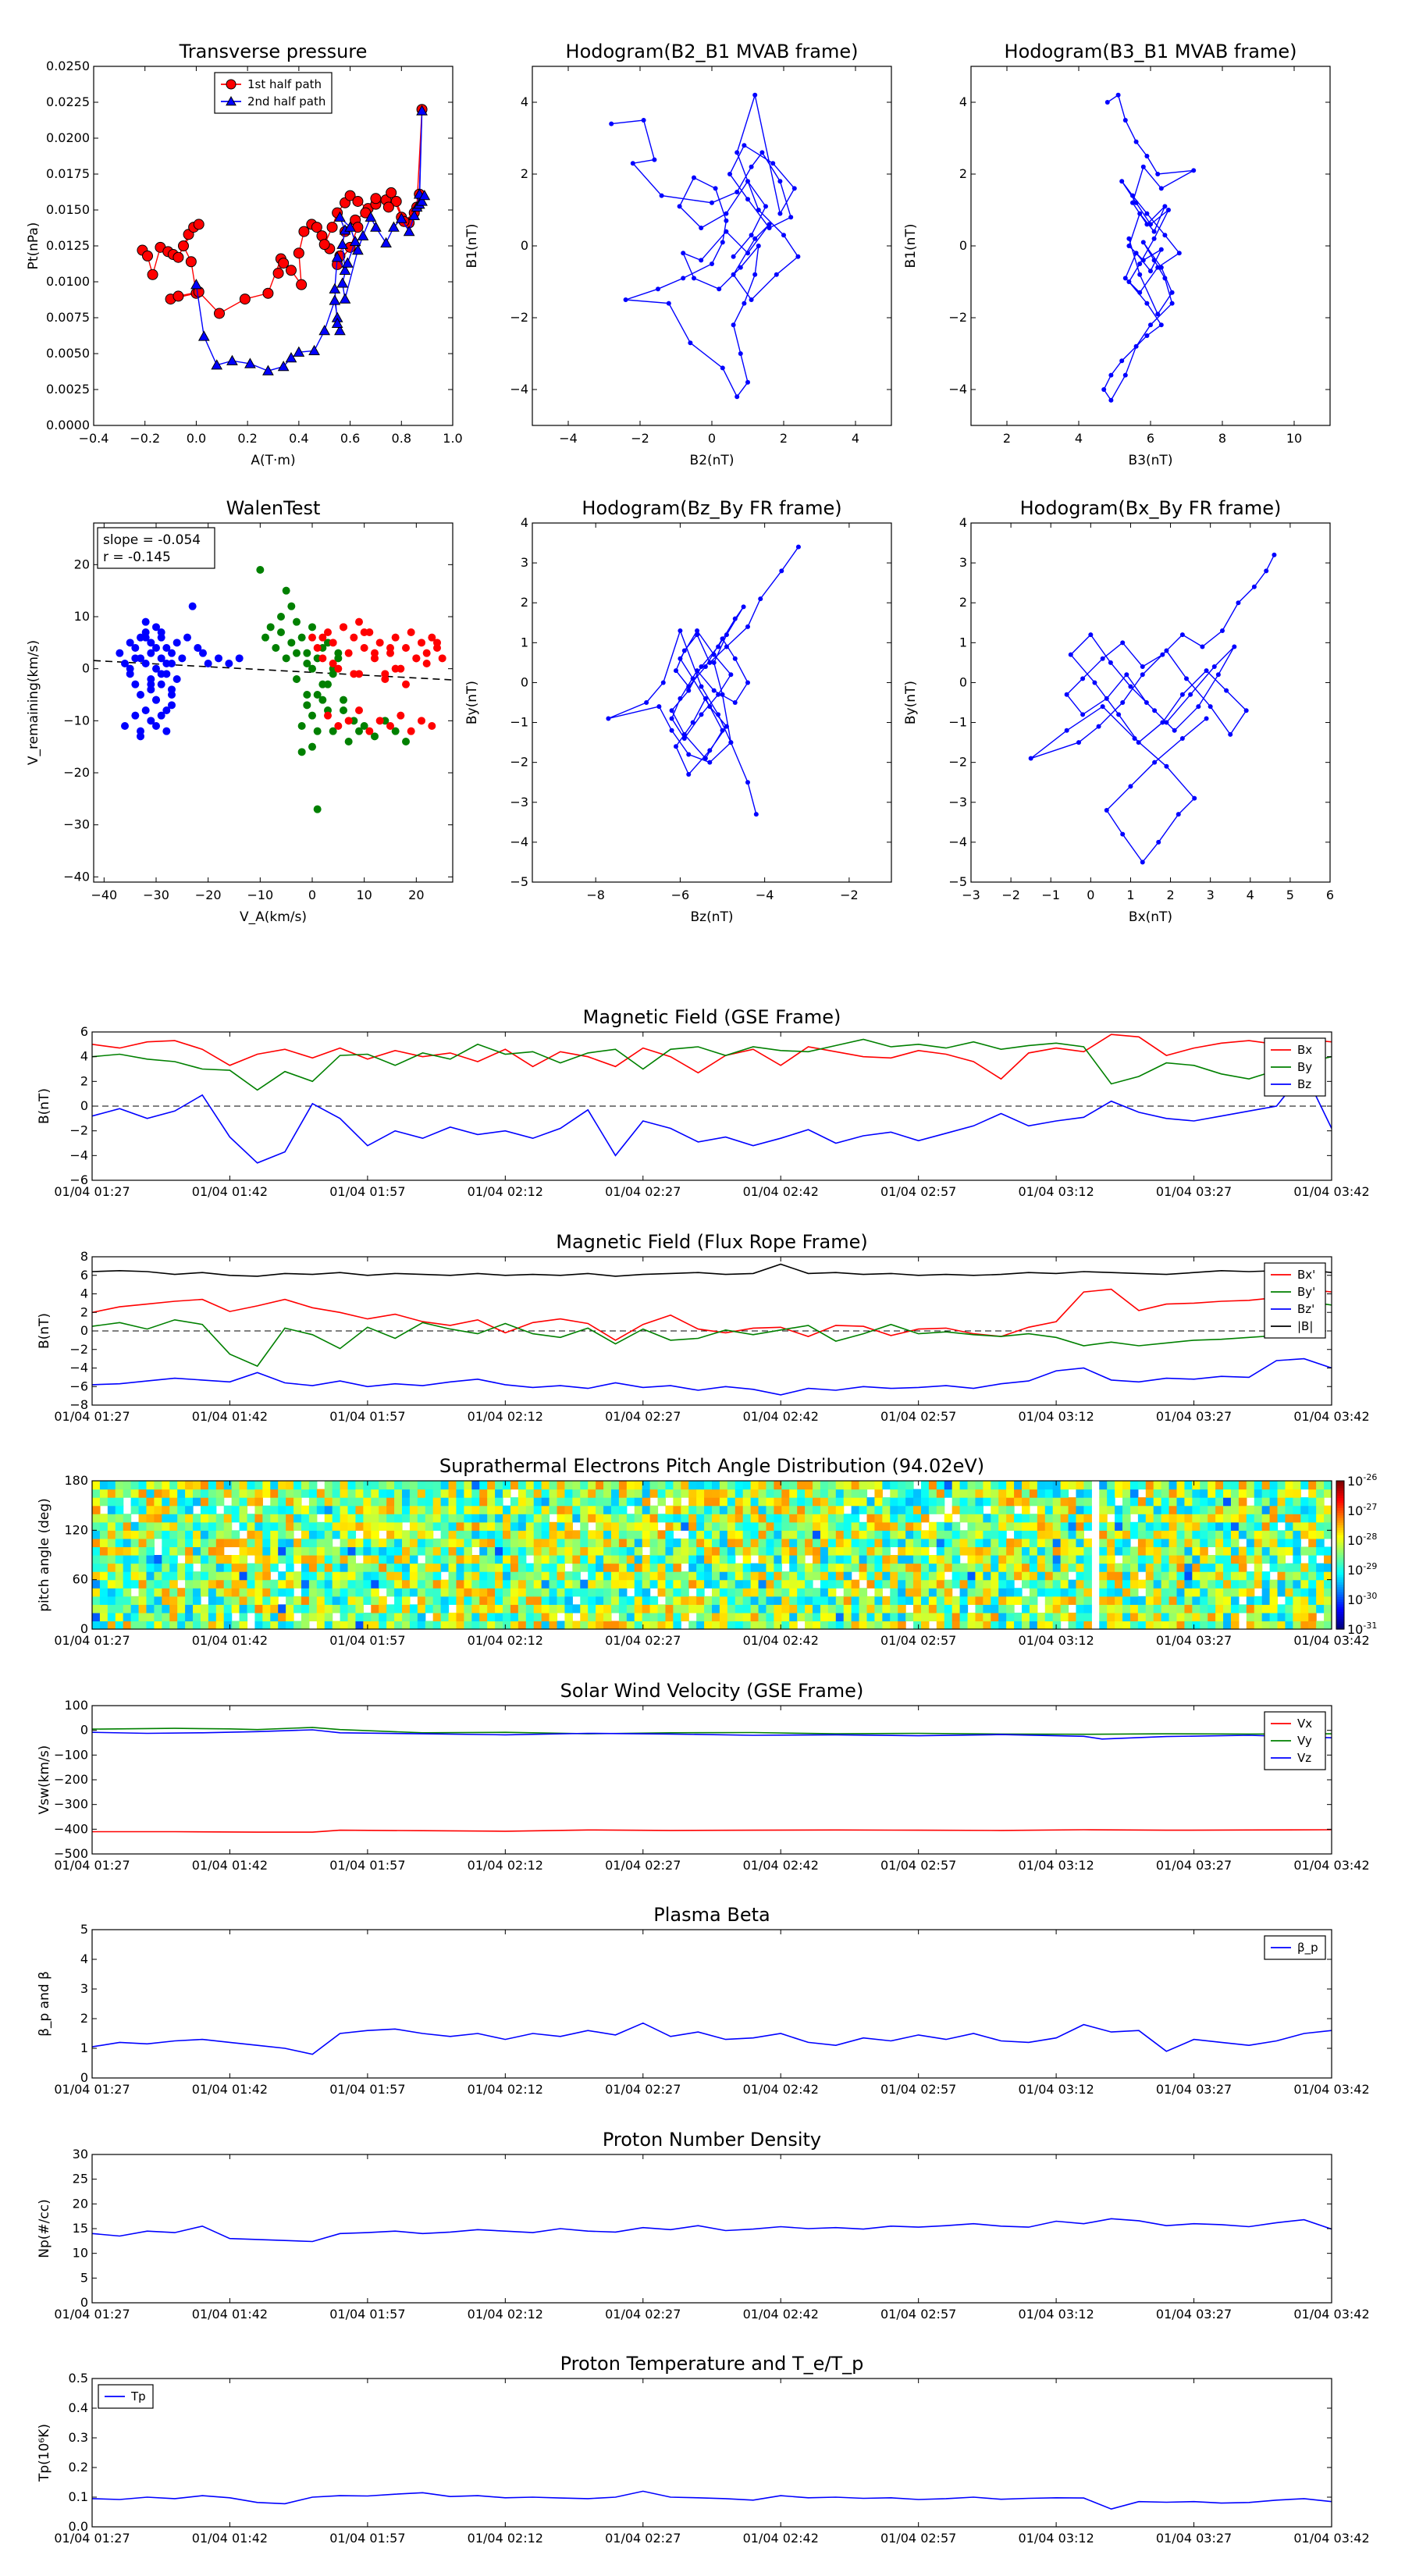  What do you see at coordinates (1056, 2538) in the screenshot?
I see `x-tick-label: 01/04 03:12` at bounding box center [1056, 2538].